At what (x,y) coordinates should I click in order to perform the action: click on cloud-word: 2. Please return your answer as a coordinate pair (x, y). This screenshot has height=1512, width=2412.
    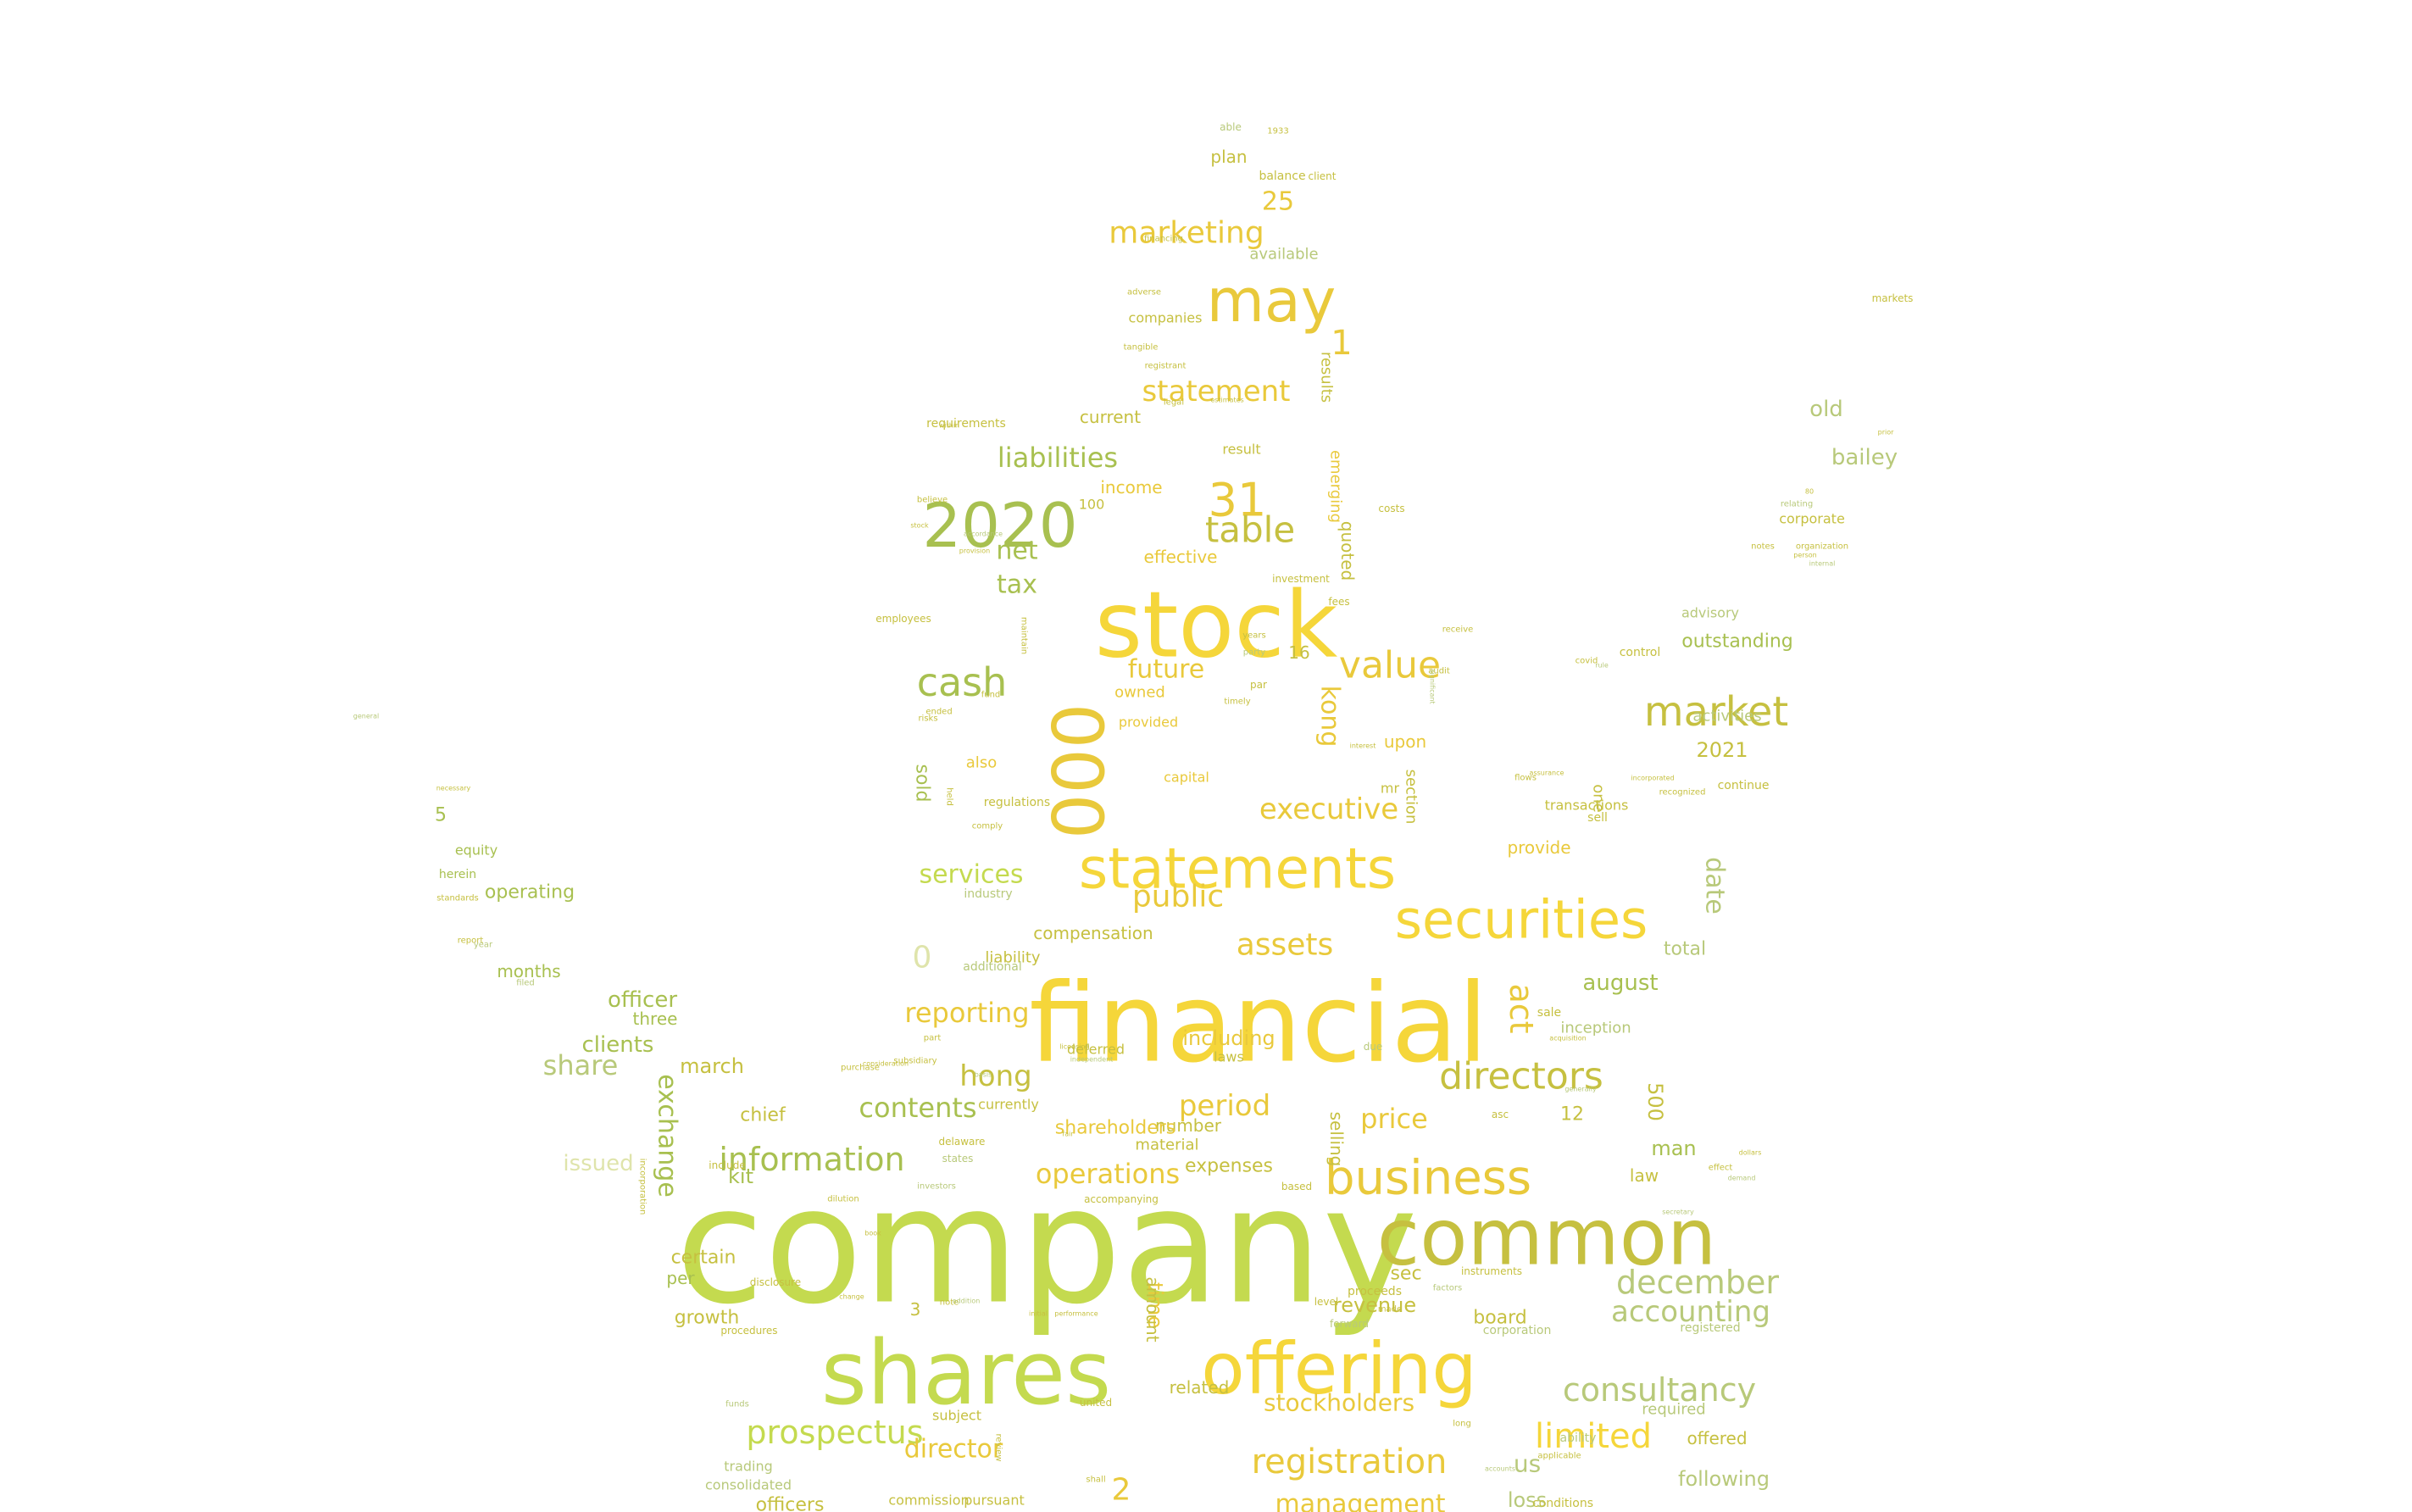
    Looking at the image, I should click on (1121, 1490).